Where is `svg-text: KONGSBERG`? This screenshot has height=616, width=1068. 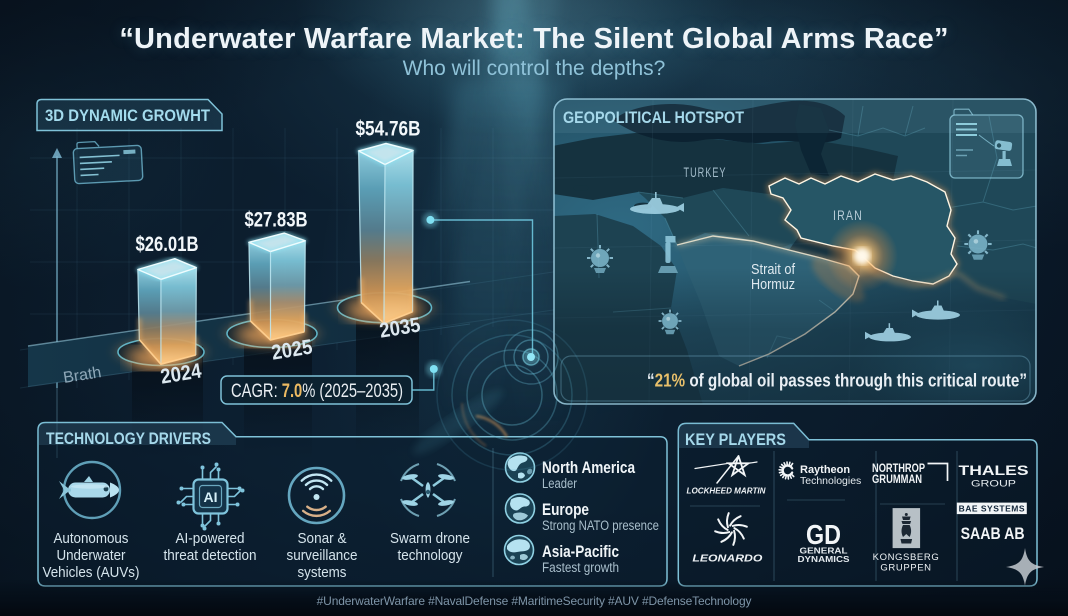 svg-text: KONGSBERG is located at coordinates (906, 557).